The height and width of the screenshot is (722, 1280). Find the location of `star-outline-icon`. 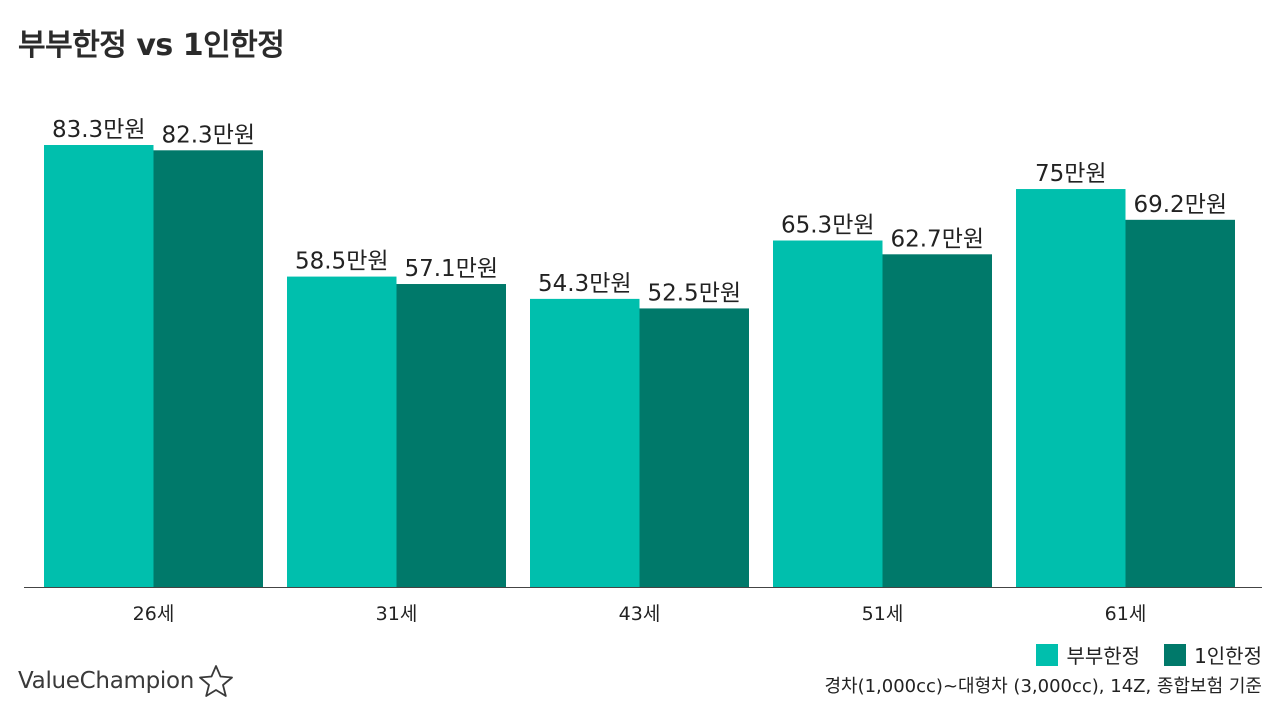

star-outline-icon is located at coordinates (216, 681).